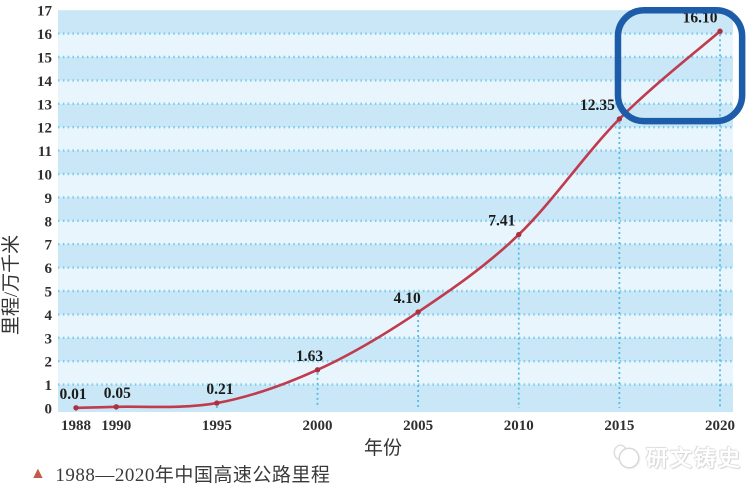  Describe the element at coordinates (76, 426) in the screenshot. I see `x-tick-label: 1988` at that location.